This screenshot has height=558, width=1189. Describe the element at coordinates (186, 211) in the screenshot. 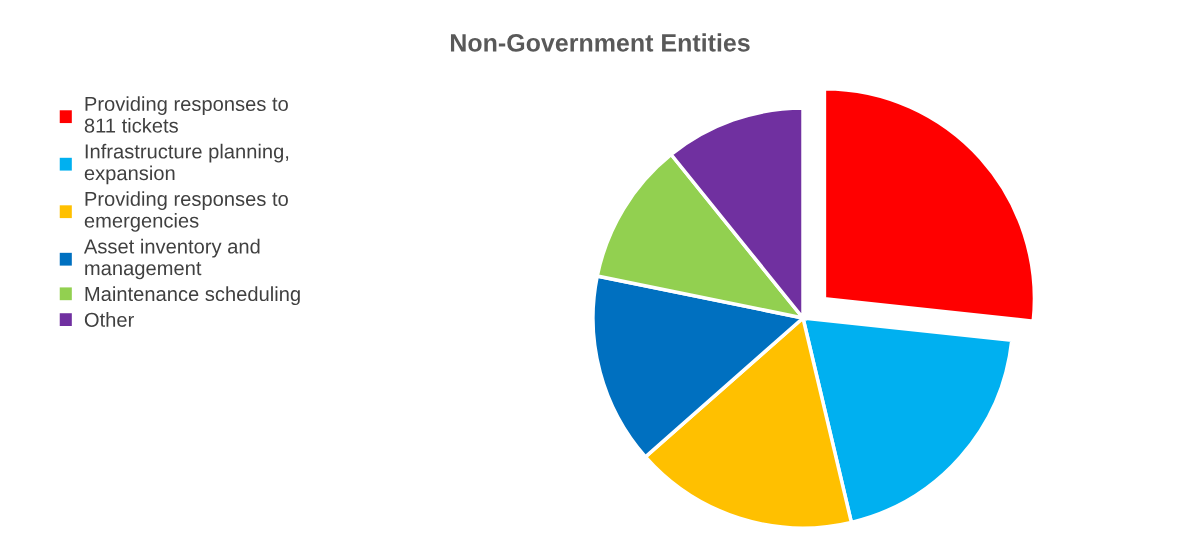

I see `legend-label: Providing responses to emergencies` at that location.